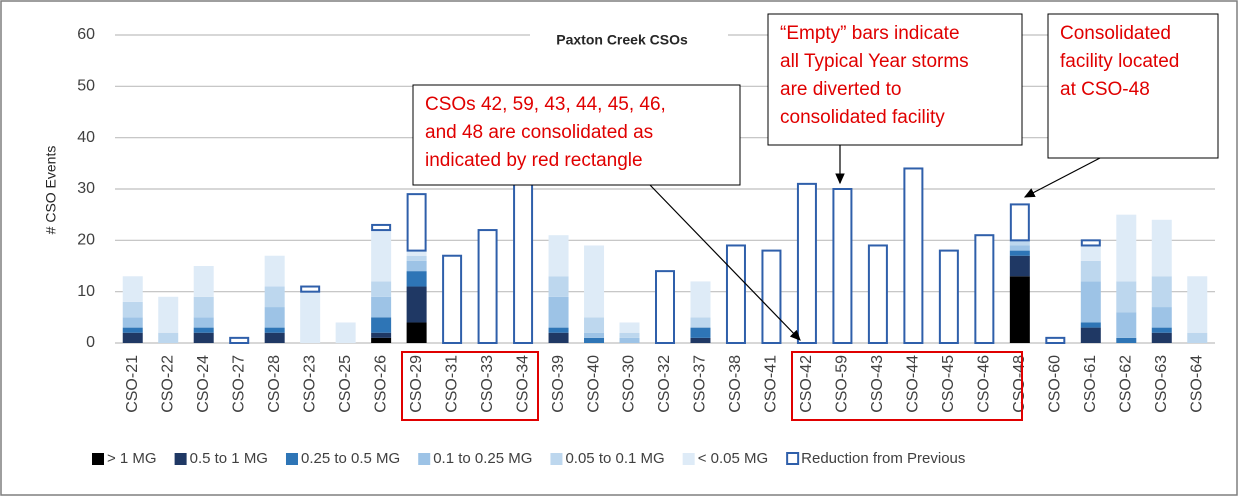 The height and width of the screenshot is (496, 1238). Describe the element at coordinates (735, 384) in the screenshot. I see `x-tick-label: CSO-38` at that location.